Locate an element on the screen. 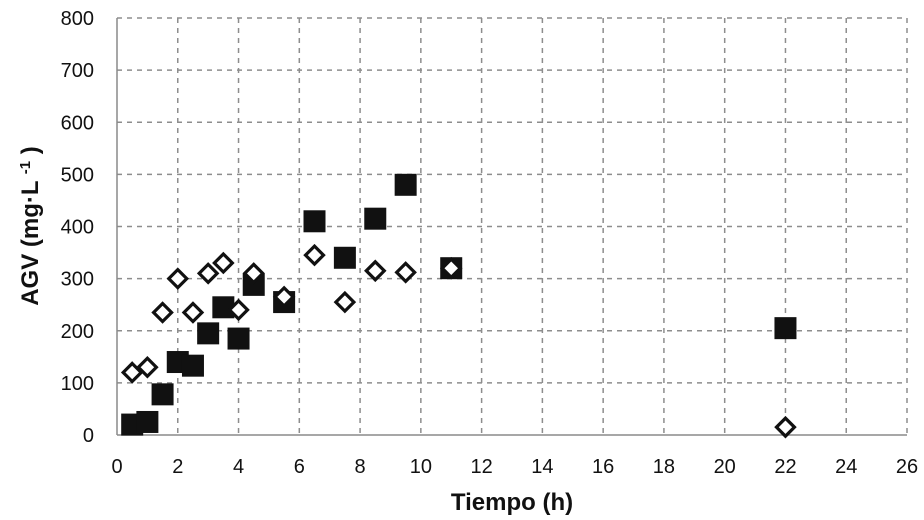 Image resolution: width=924 pixels, height=520 pixels. x-axis-title: Tiempo (h) is located at coordinates (512, 502).